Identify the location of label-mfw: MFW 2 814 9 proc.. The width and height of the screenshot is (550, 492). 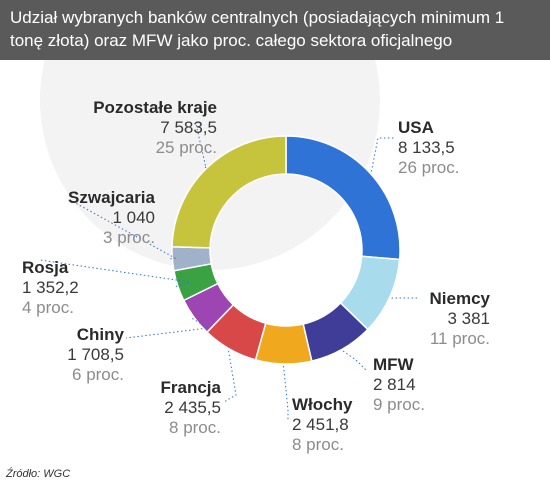
(399, 385).